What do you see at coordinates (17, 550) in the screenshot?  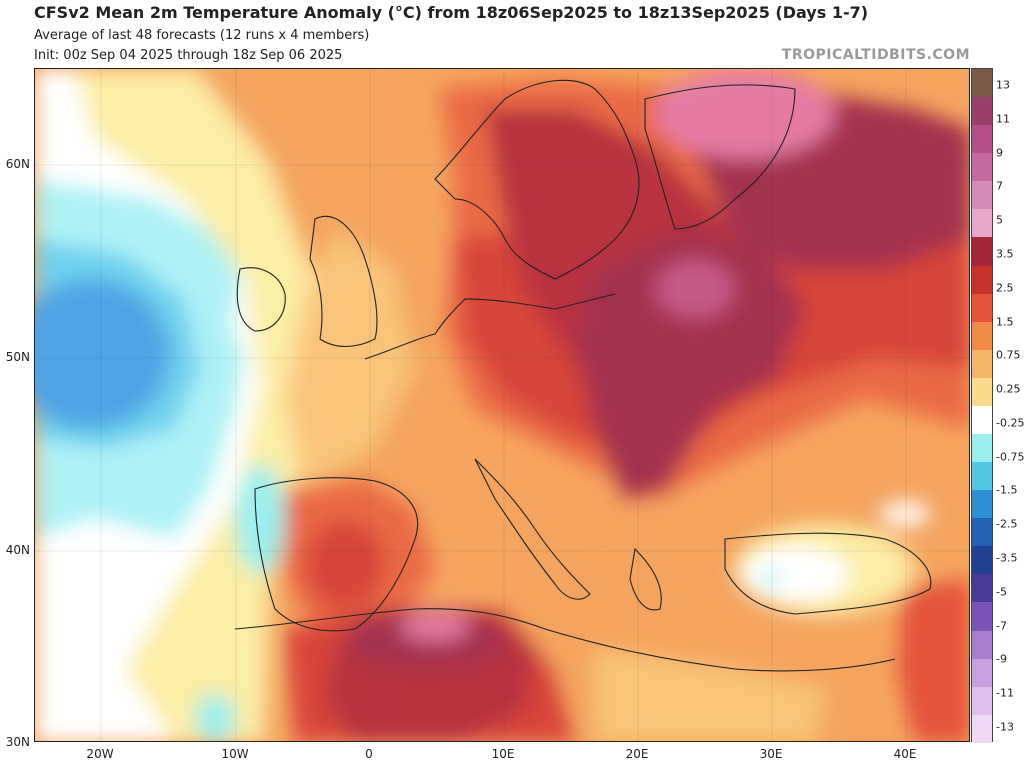 I see `lat-label-40n: 40N` at bounding box center [17, 550].